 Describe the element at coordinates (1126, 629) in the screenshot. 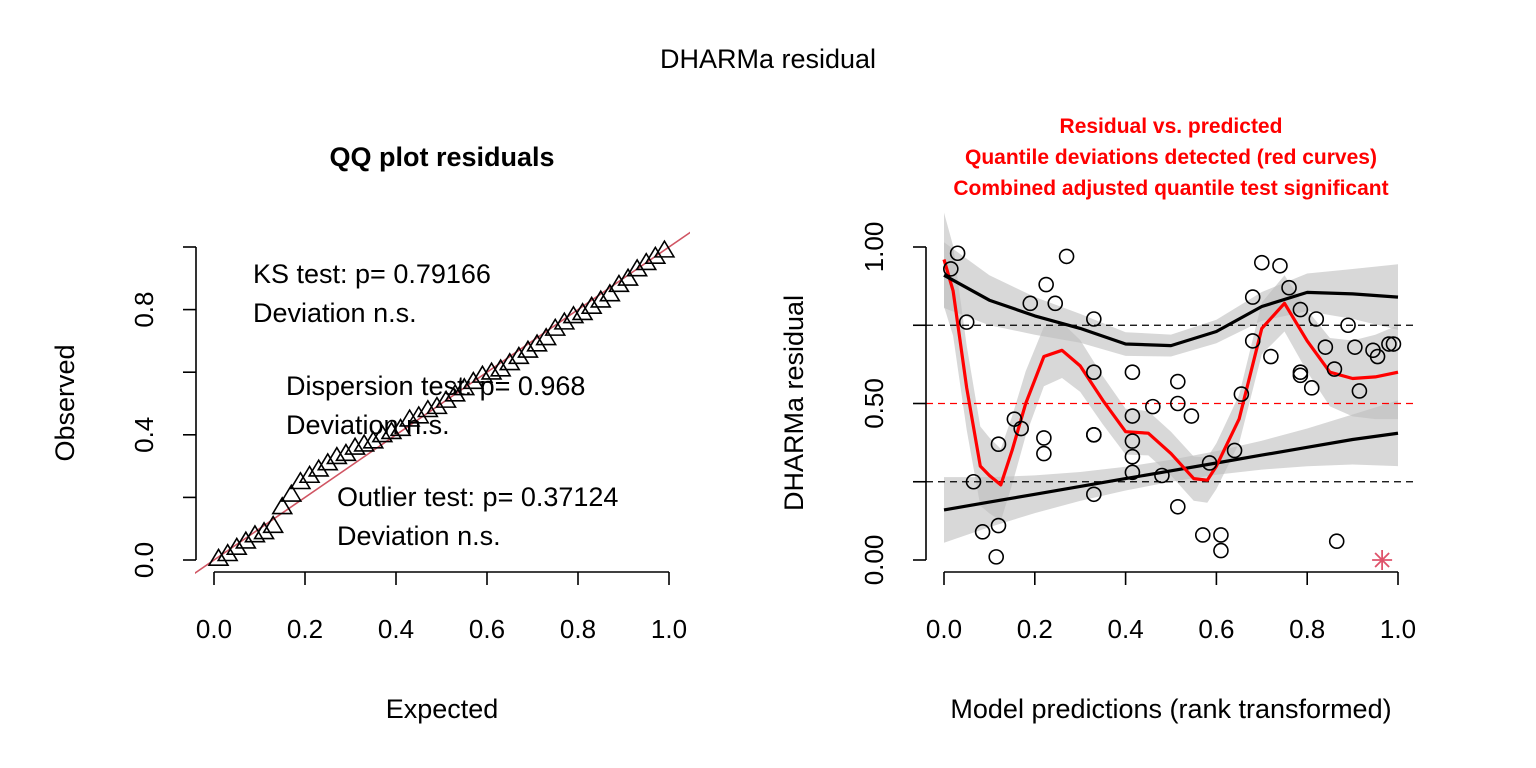

I see `residual-x-tick-label: 0.4` at that location.